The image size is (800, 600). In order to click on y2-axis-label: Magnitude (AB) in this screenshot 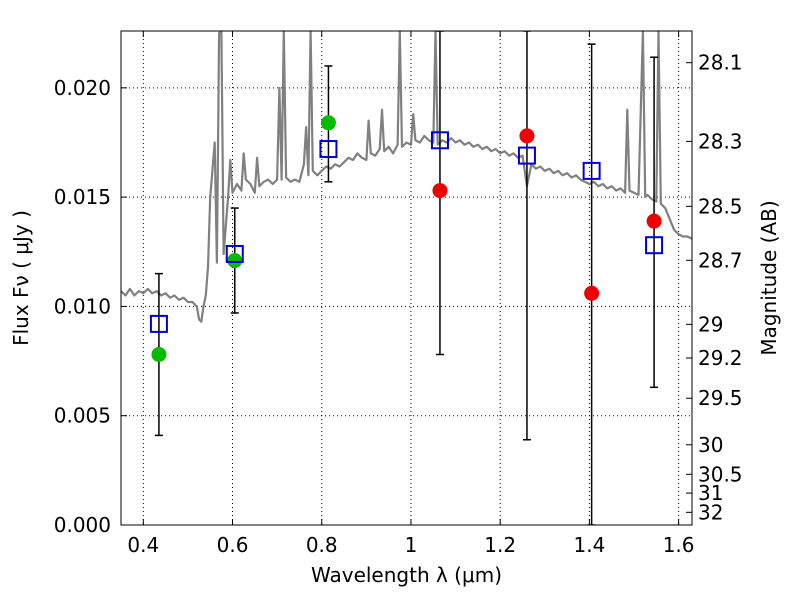, I will do `click(769, 277)`.